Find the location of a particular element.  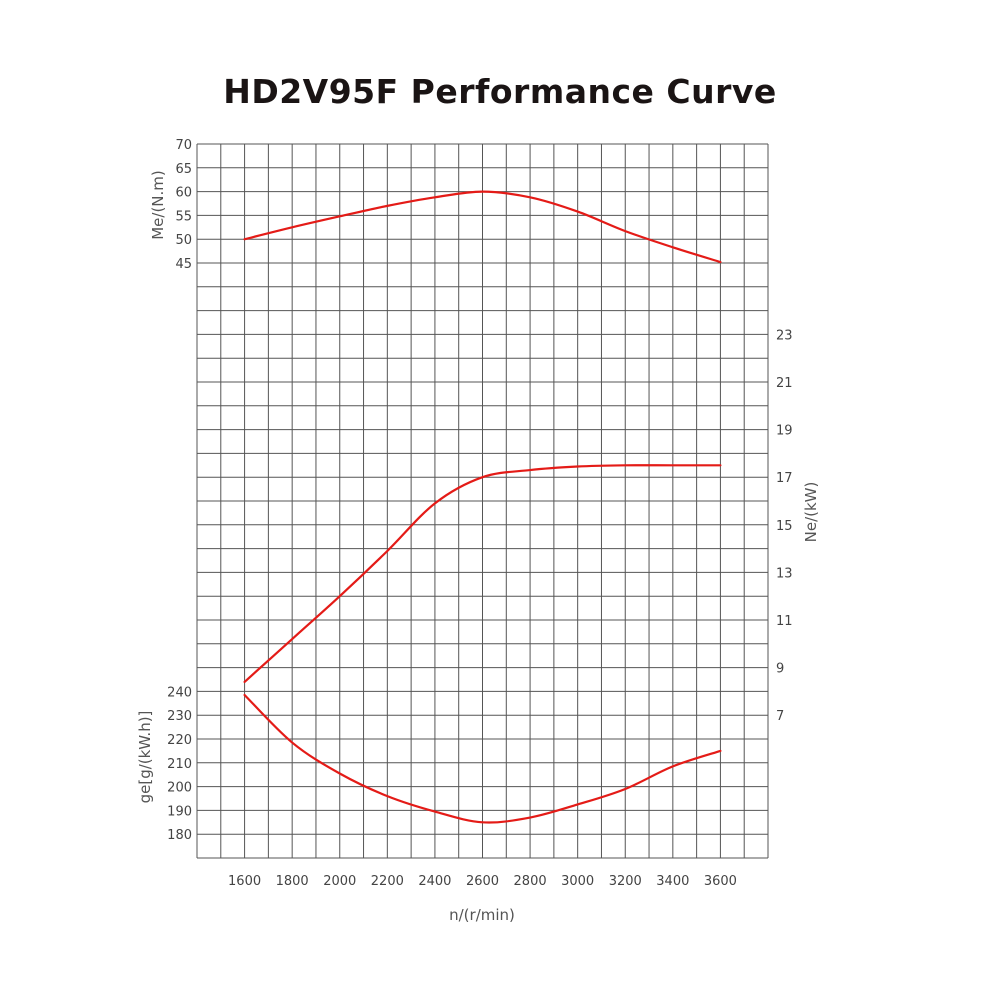

x-tick-label: 3000 is located at coordinates (577, 881).